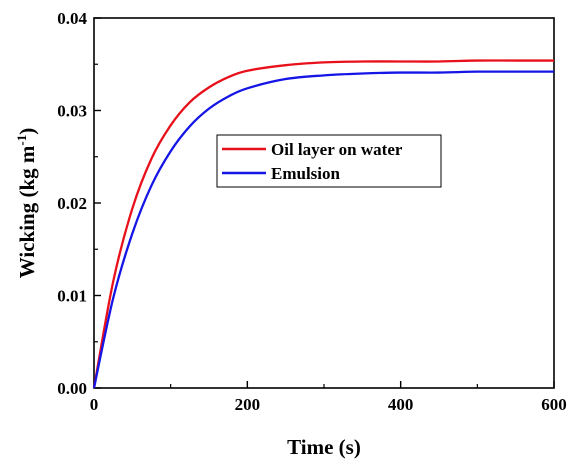 This screenshot has height=467, width=573. I want to click on x-tick-label: 600, so click(554, 404).